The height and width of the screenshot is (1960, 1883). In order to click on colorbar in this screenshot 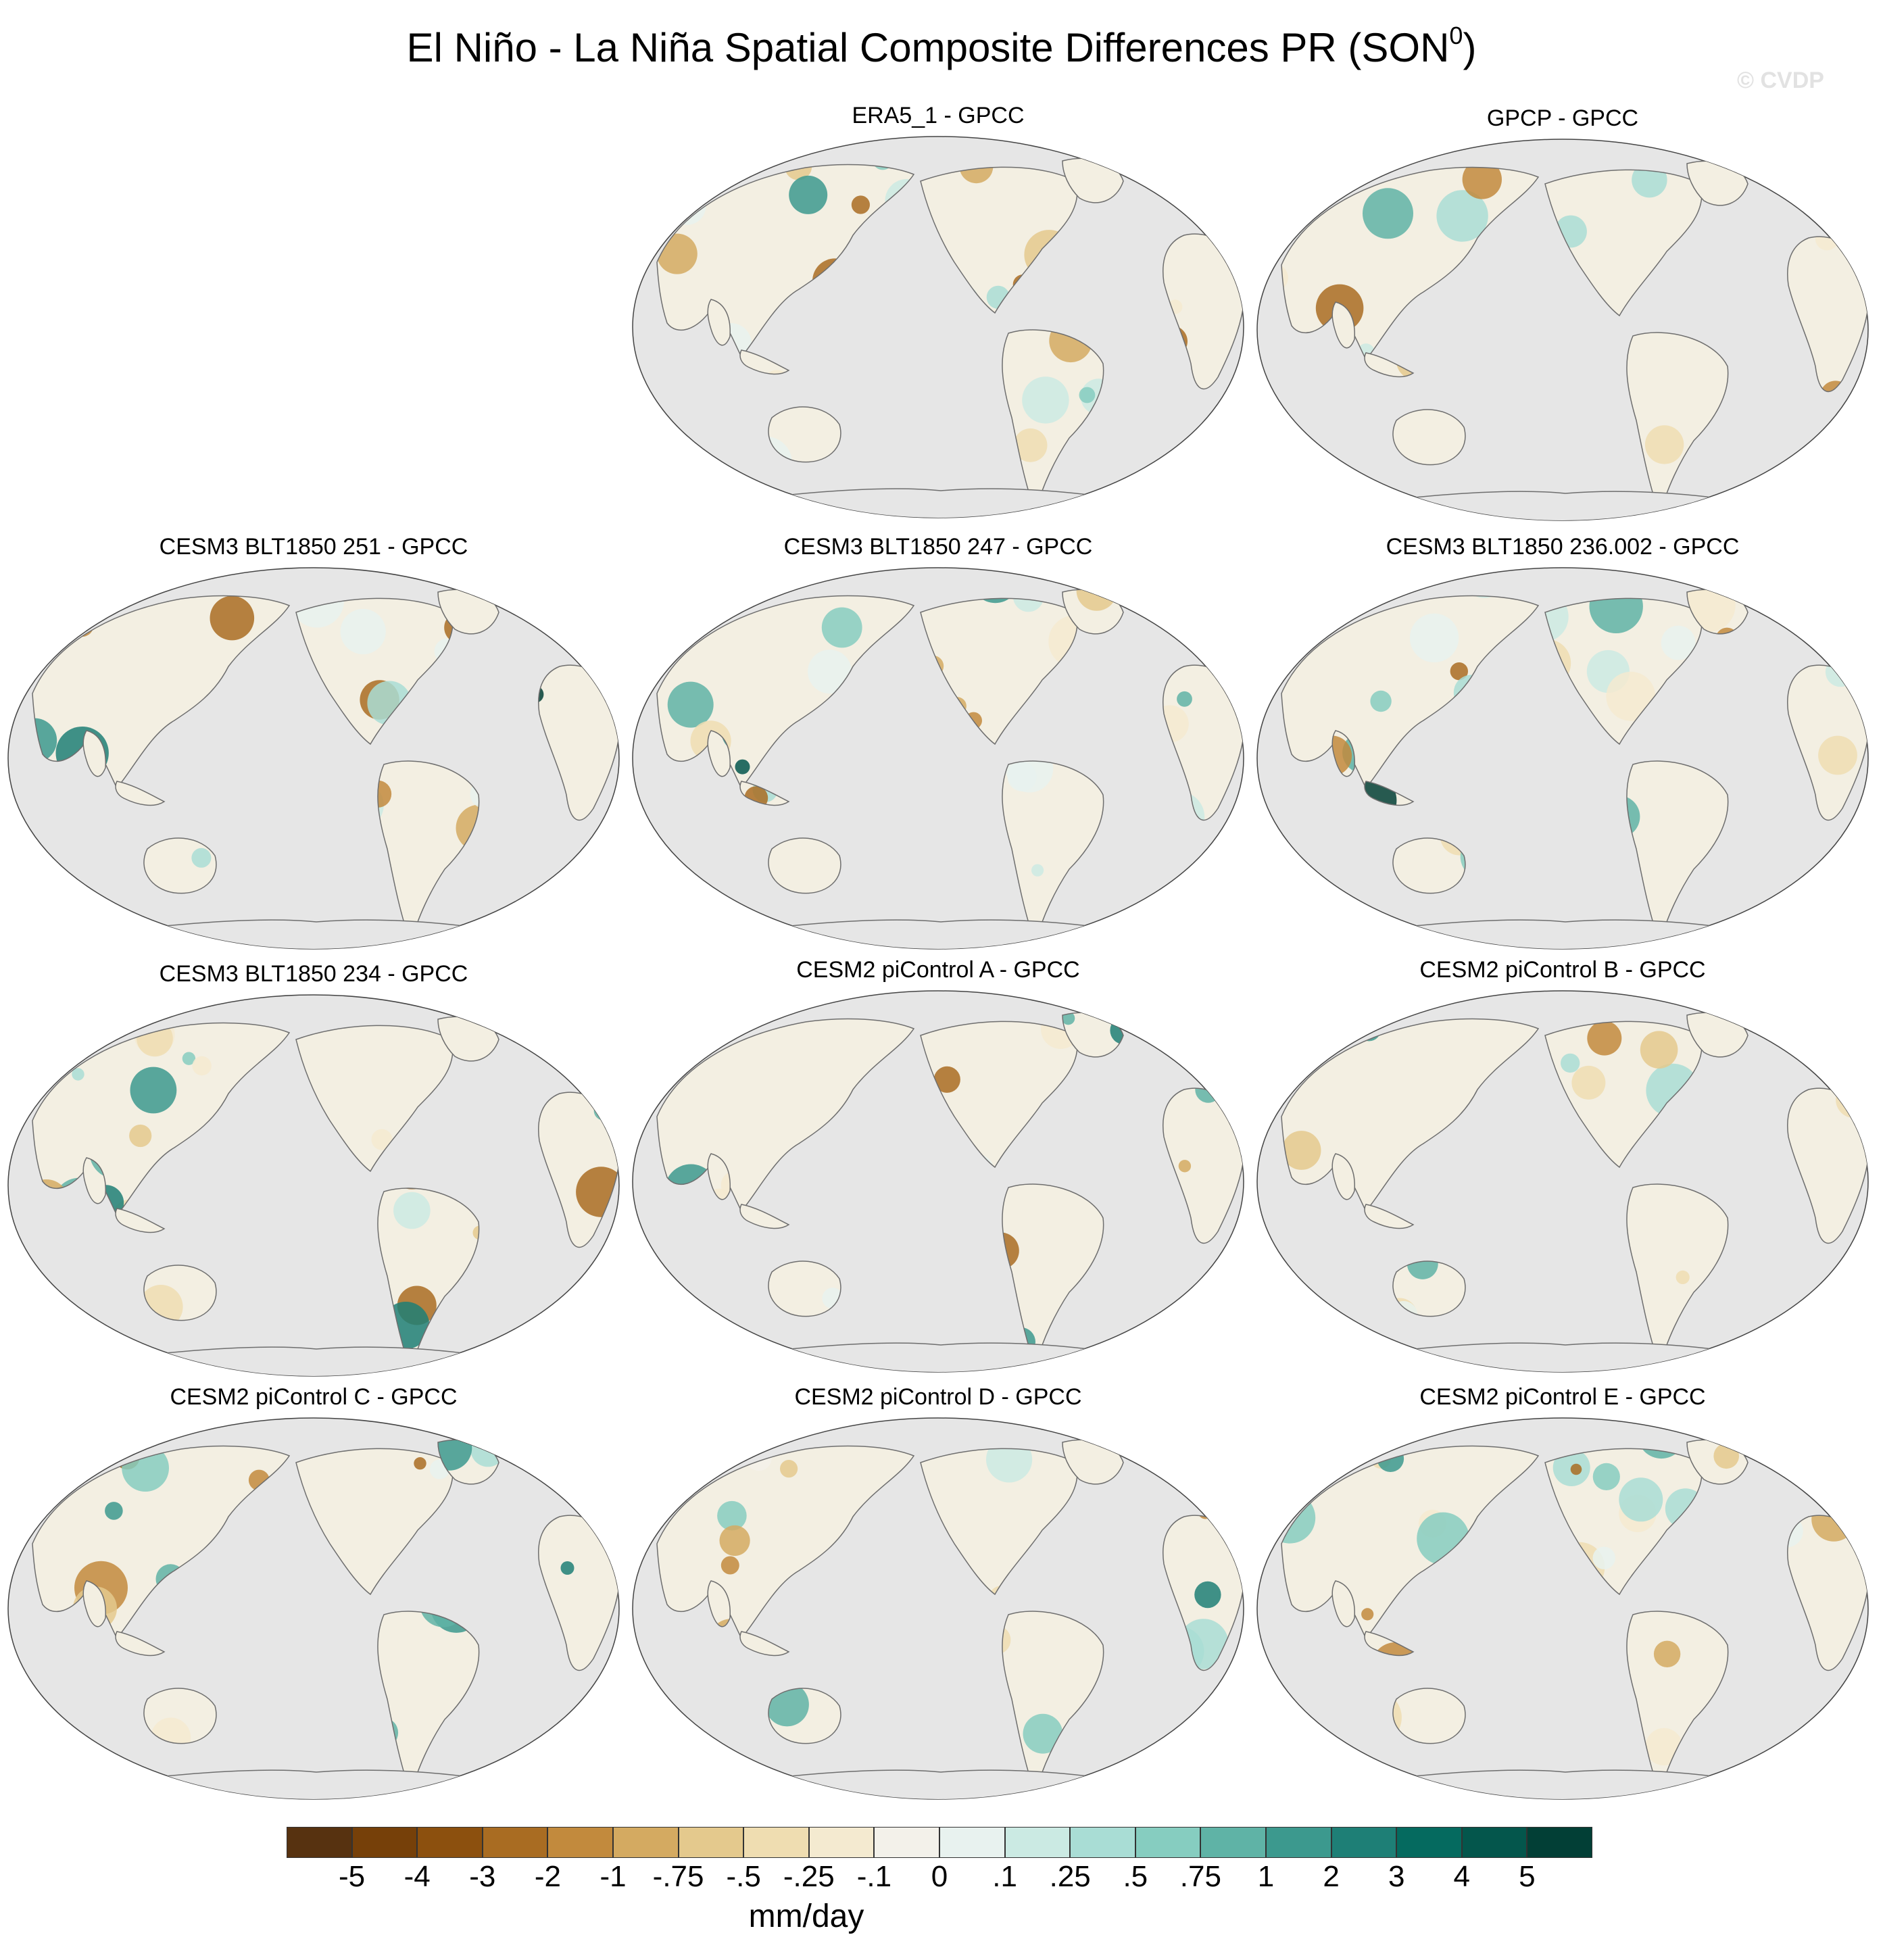, I will do `click(939, 1842)`.